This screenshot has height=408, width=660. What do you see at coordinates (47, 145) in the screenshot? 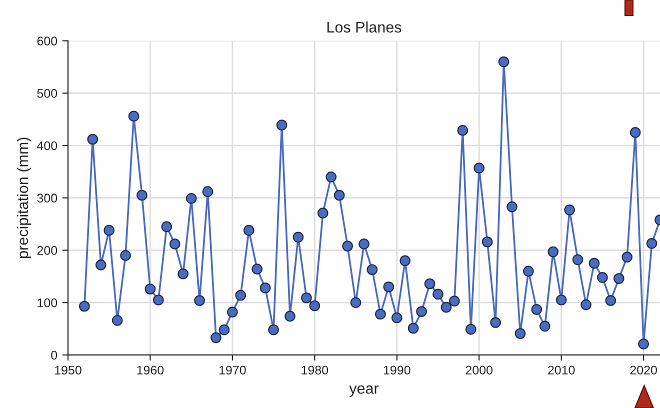
I see `y-tick-label: 400` at bounding box center [47, 145].